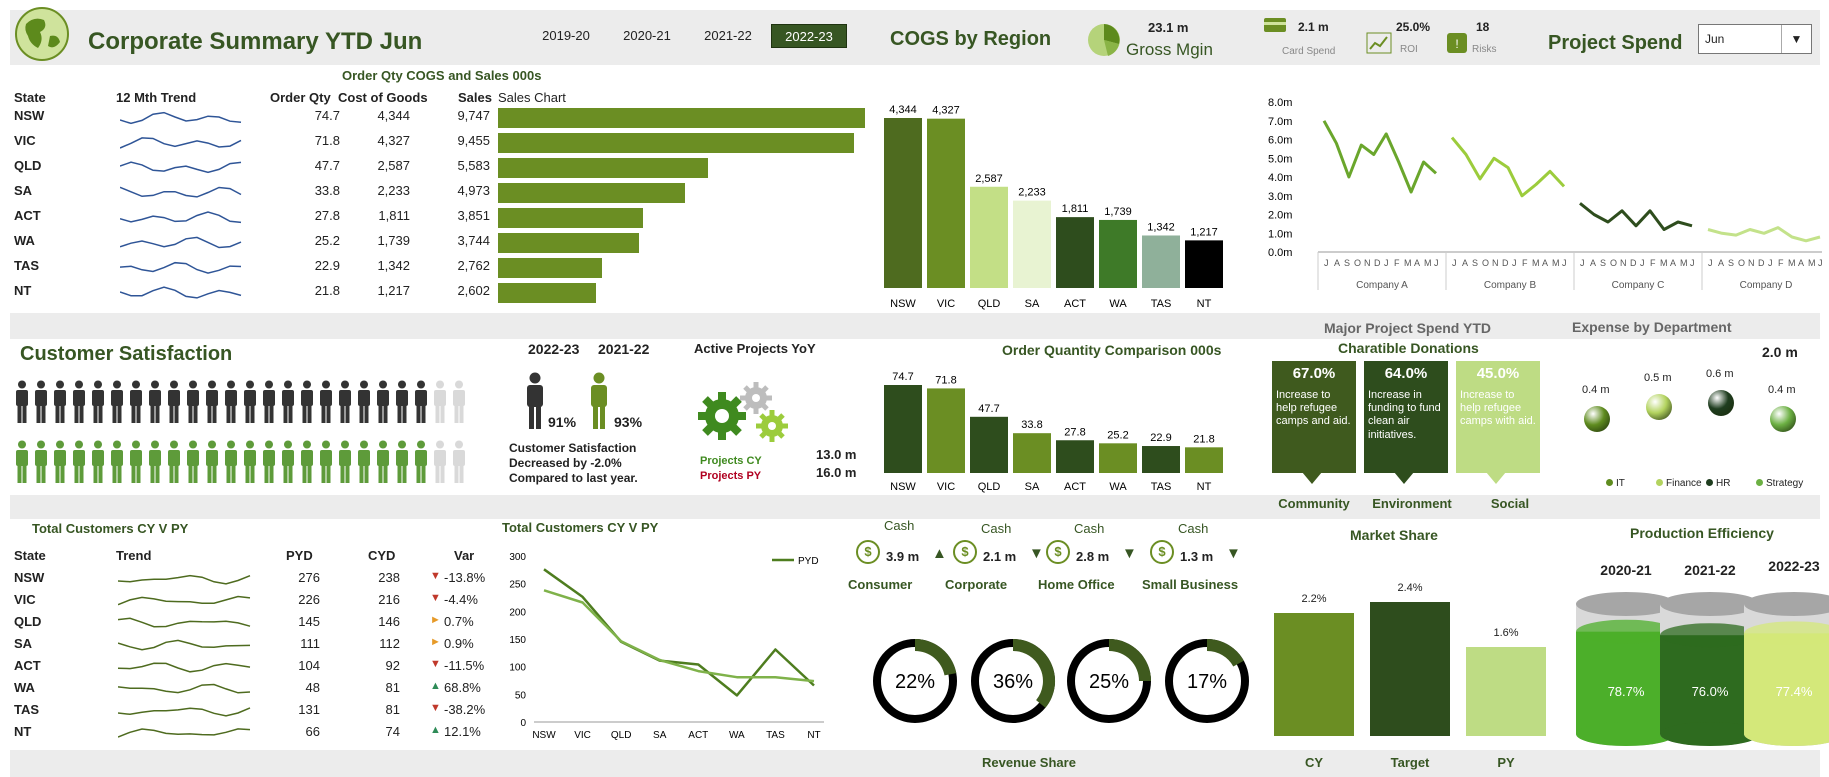 This screenshot has height=777, width=1829. I want to click on cogs-category: NSW, so click(903, 304).